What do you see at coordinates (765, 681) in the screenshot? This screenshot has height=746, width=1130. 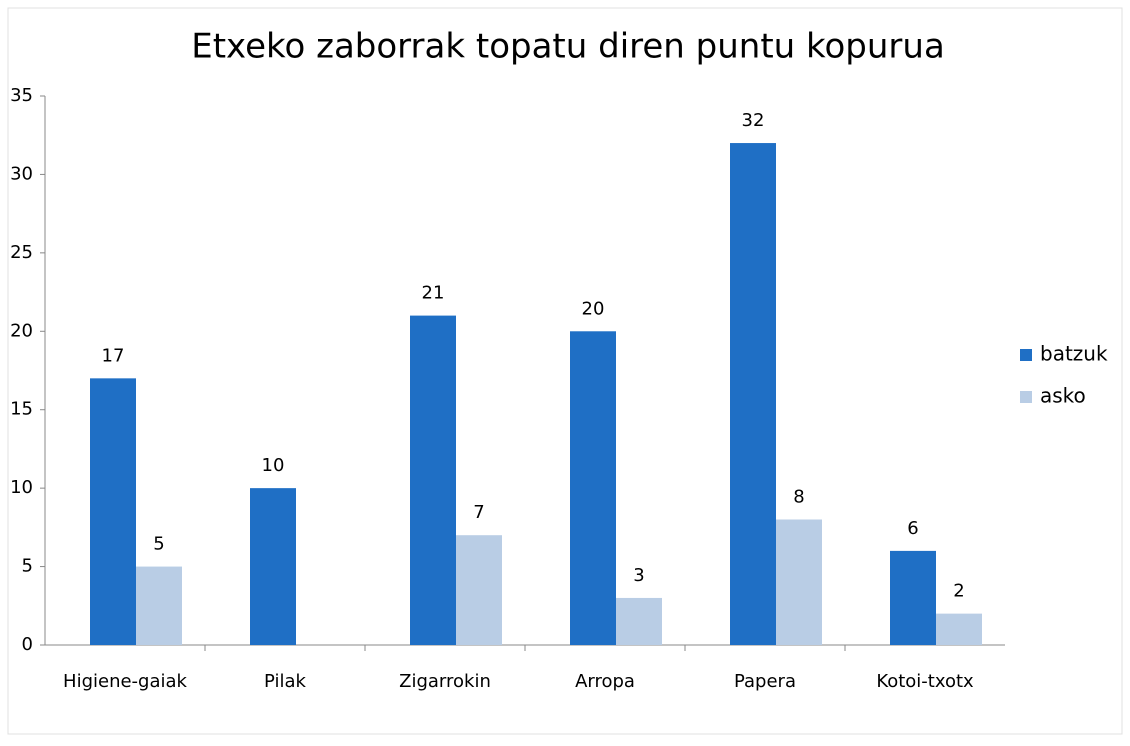 I see `x-tick-label: Papera` at bounding box center [765, 681].